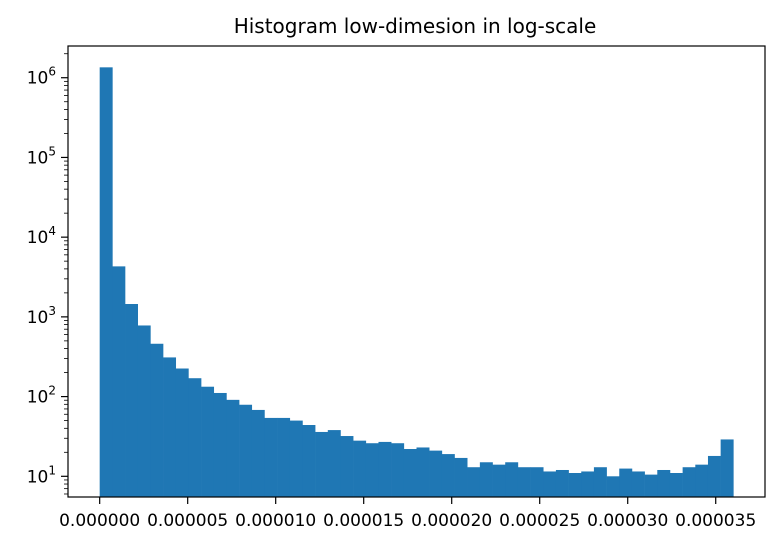 The image size is (782, 549). I want to click on y-tick-label: 10¹, so click(41, 475).